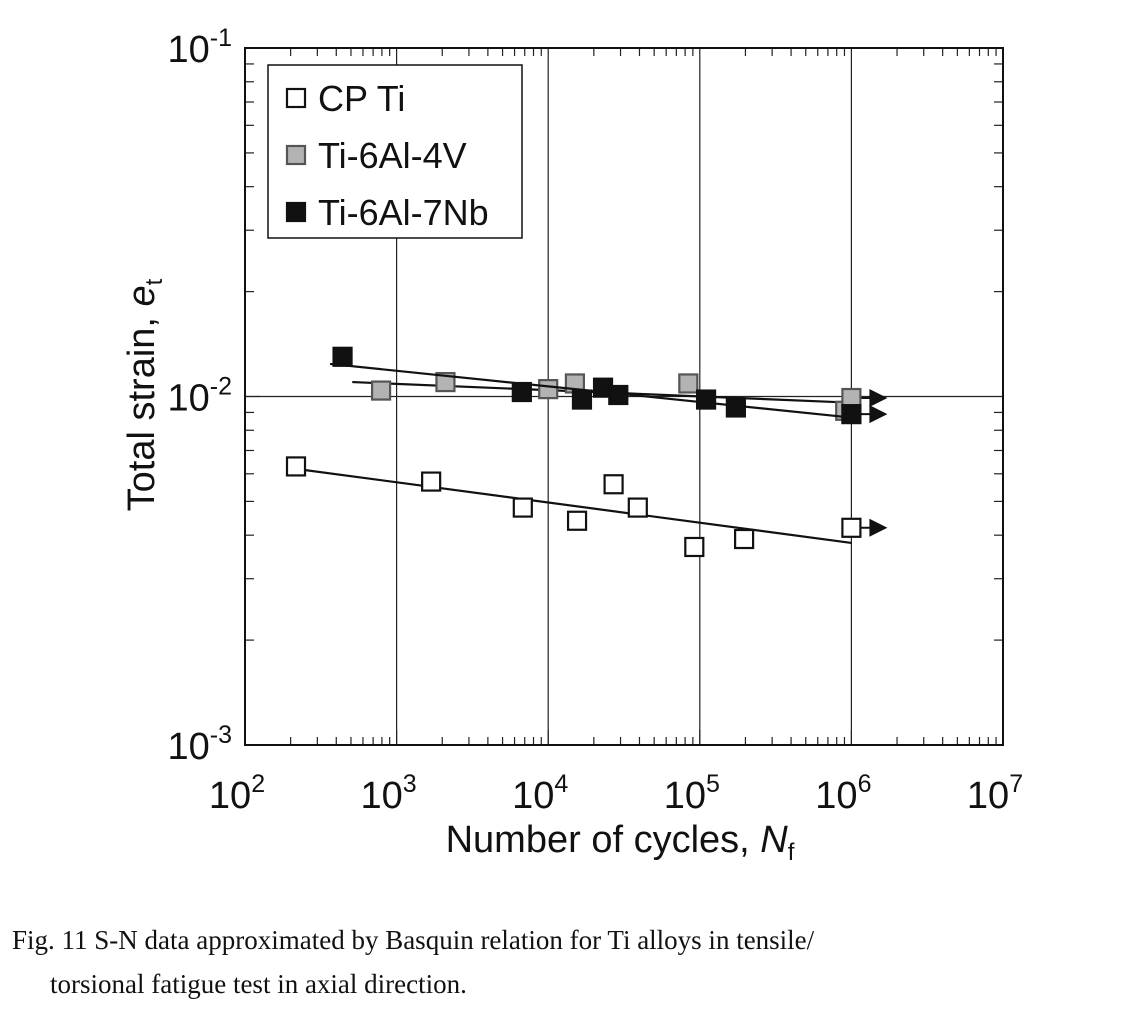  I want to click on tick-exponent: 2, so click(258, 784).